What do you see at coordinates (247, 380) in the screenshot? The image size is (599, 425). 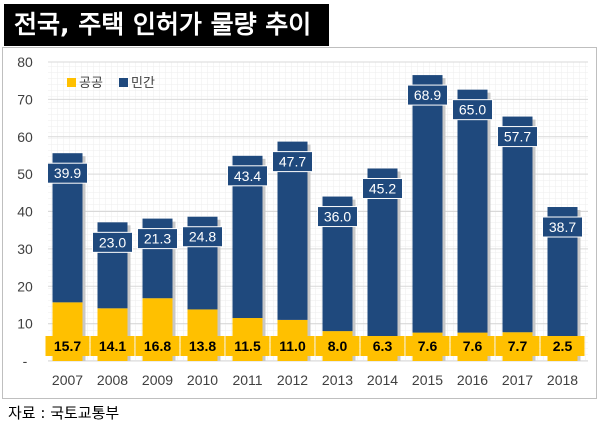 I see `x-tick-label: 2011` at bounding box center [247, 380].